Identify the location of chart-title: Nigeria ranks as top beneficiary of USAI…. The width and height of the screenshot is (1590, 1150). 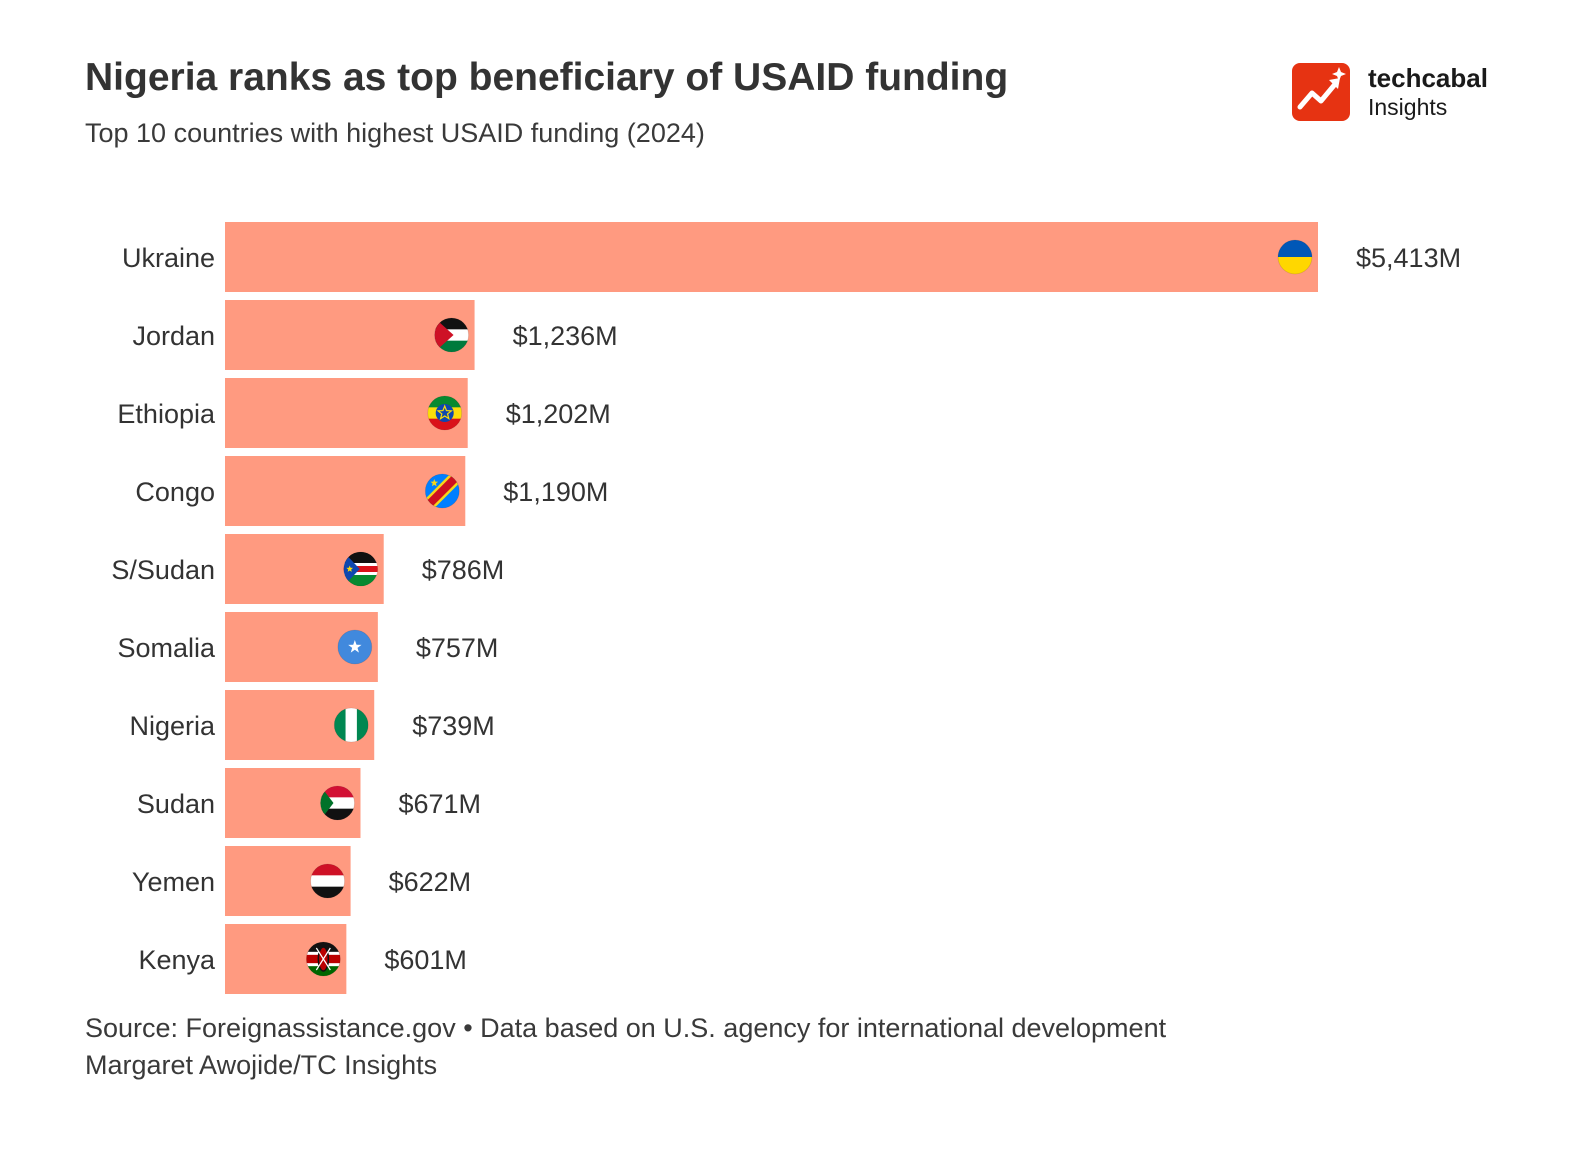
(547, 77).